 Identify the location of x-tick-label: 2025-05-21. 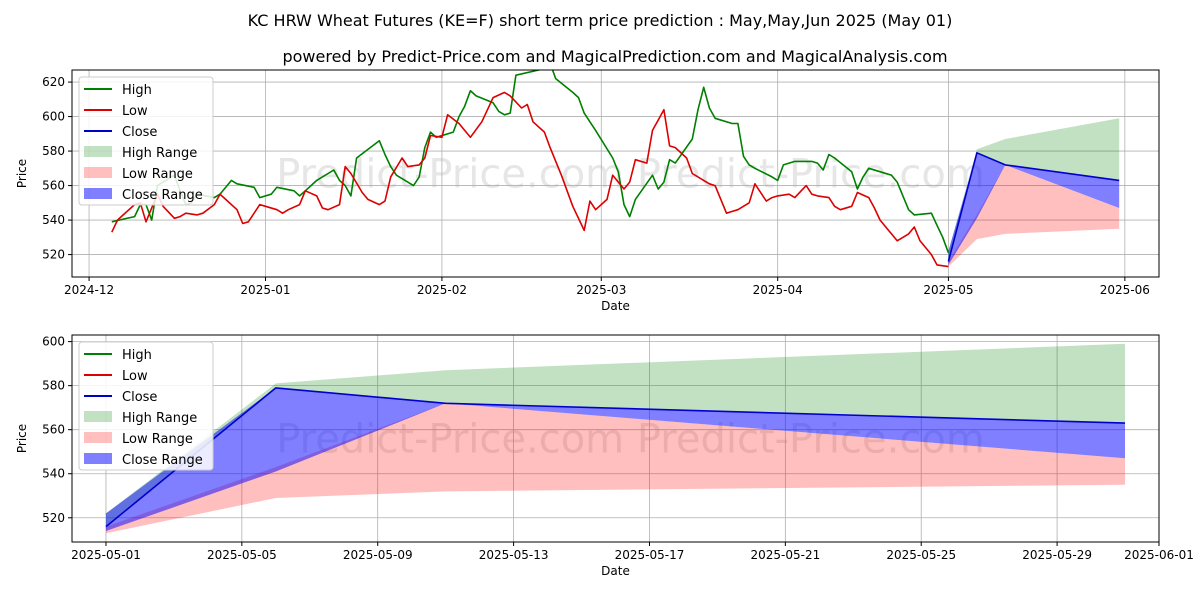
(785, 555).